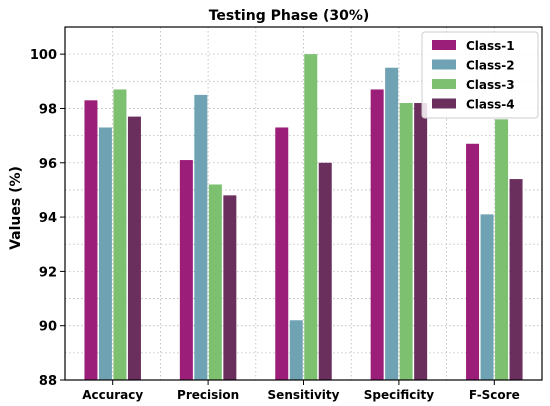  I want to click on bar-class-4-precision, so click(230, 287).